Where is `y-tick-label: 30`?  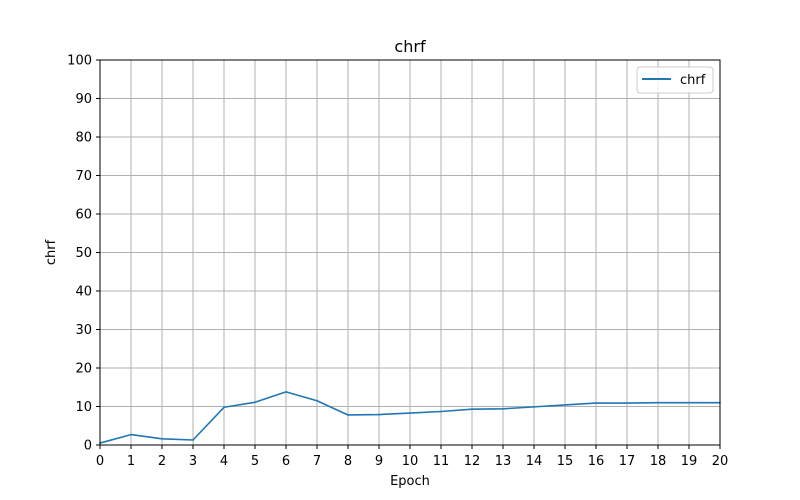
y-tick-label: 30 is located at coordinates (83, 330).